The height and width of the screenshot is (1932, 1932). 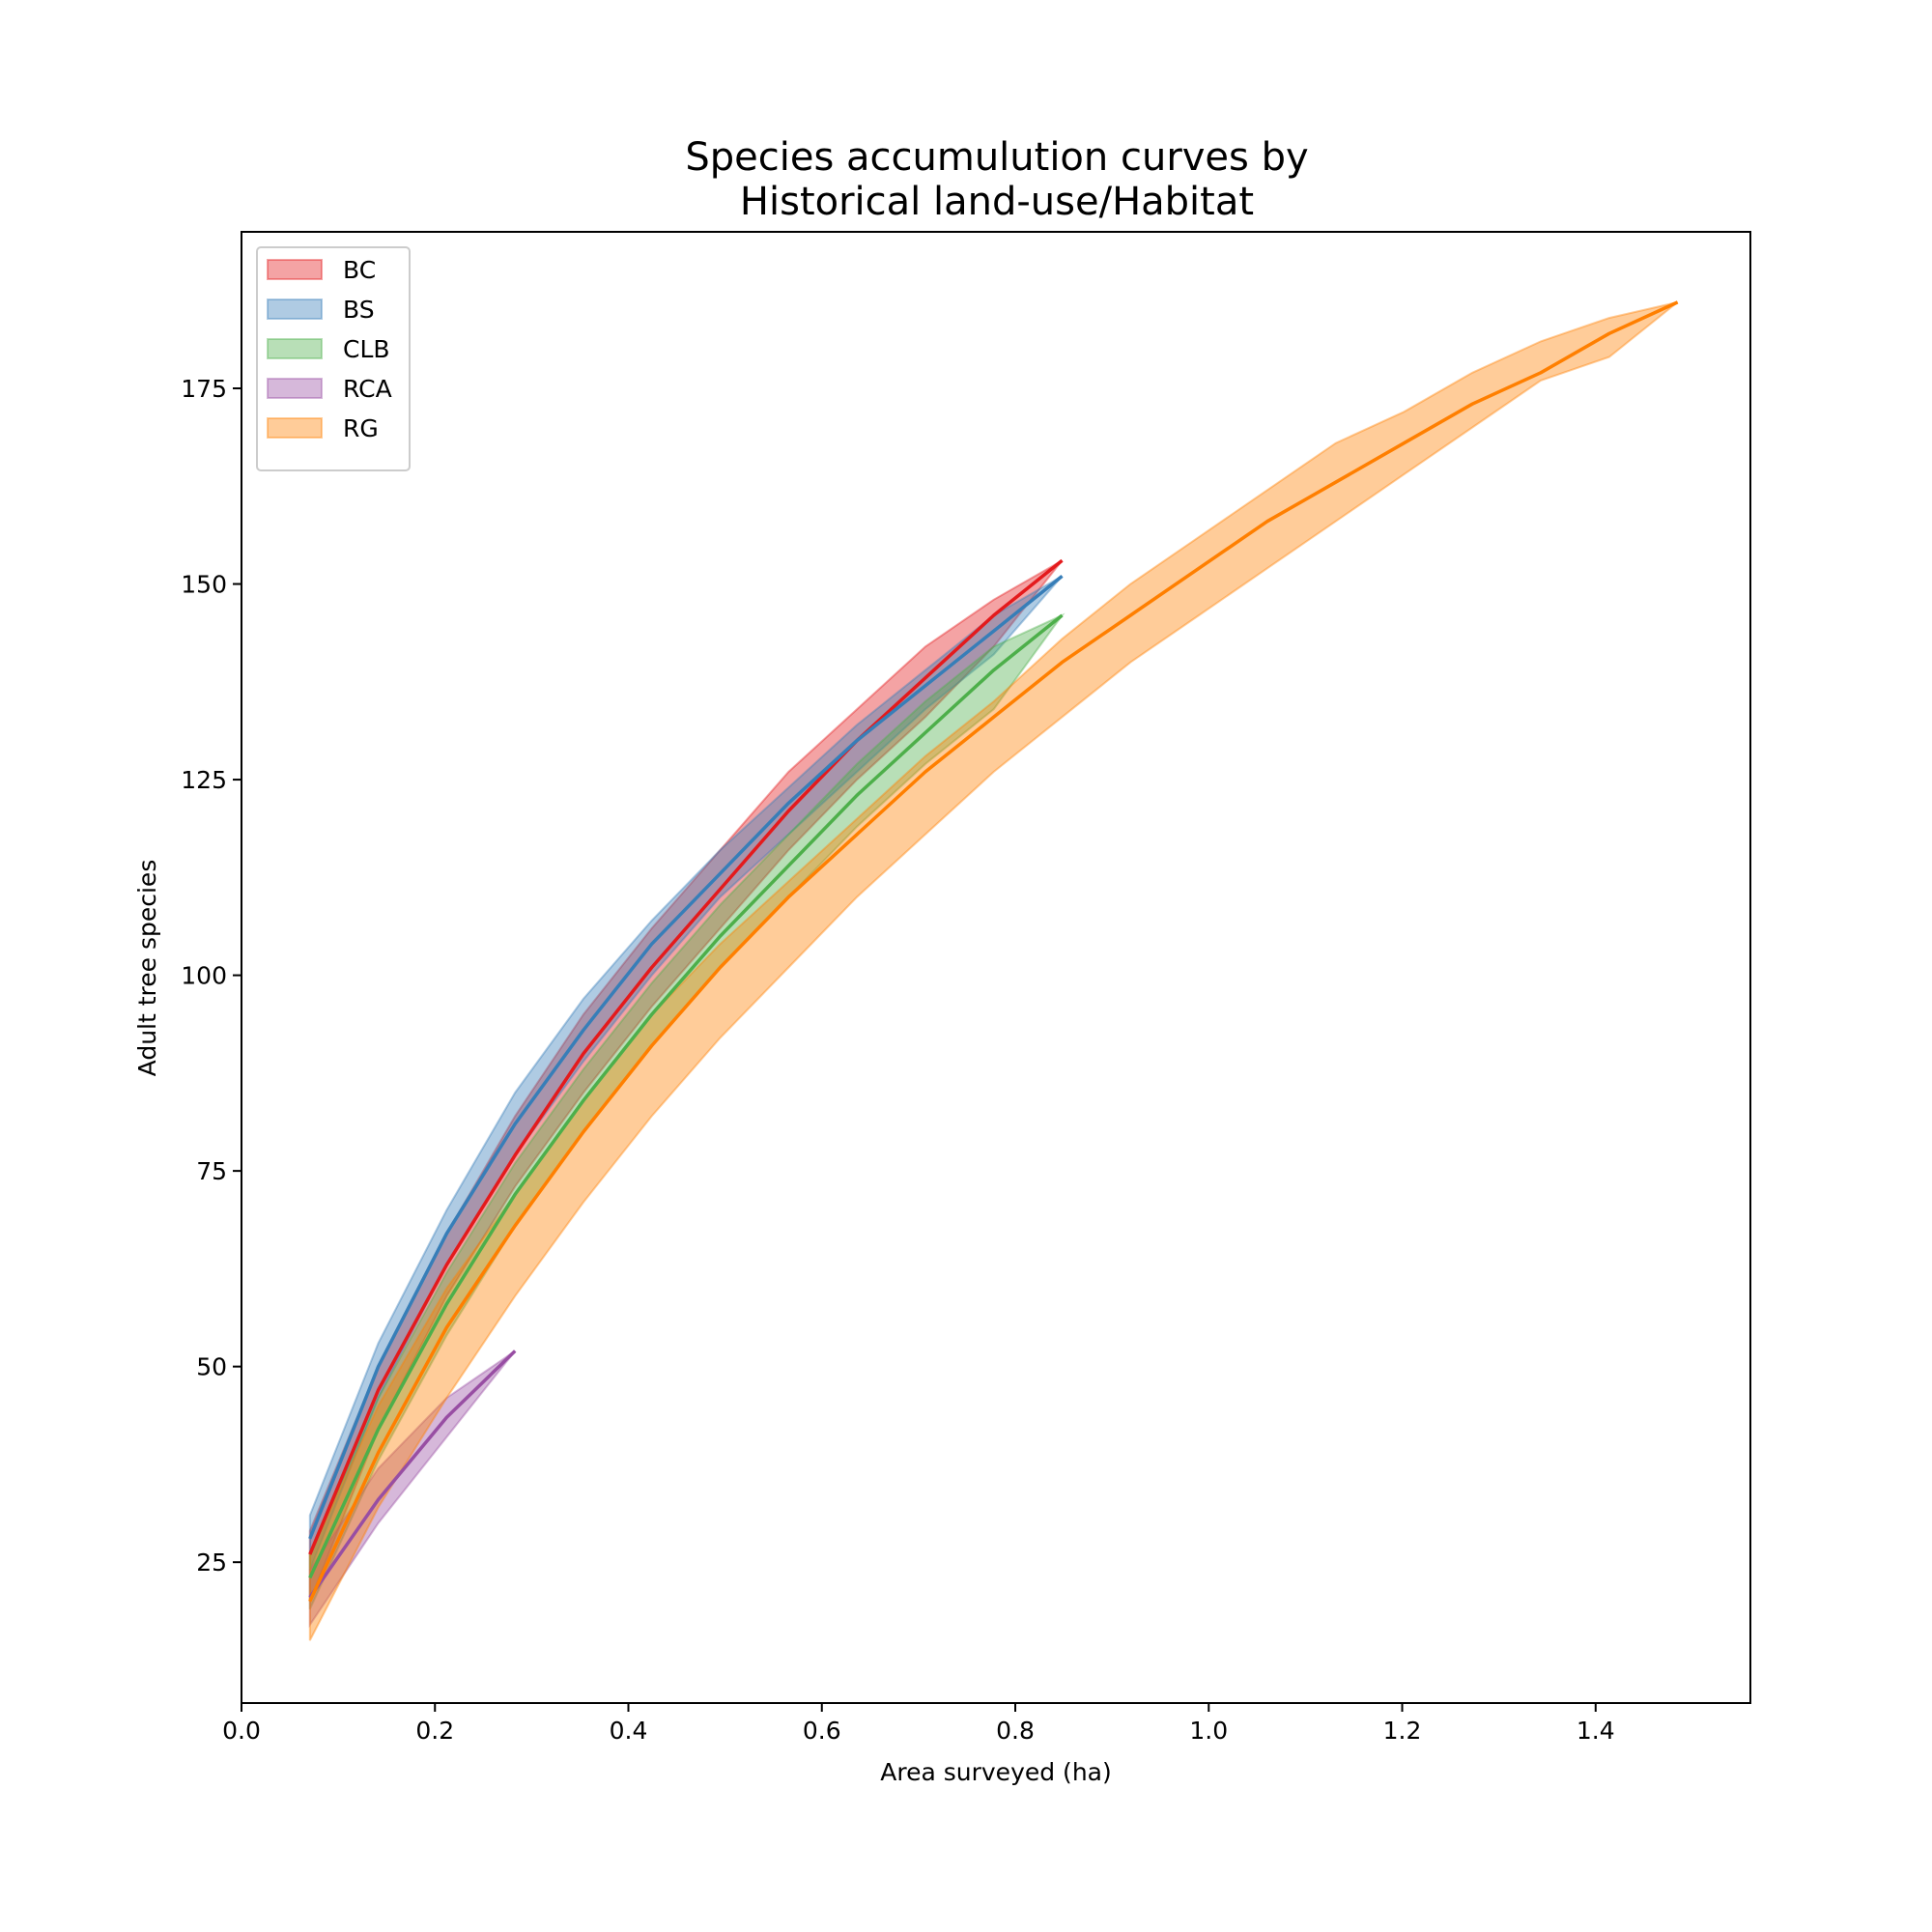 I want to click on y-tick-label: 125, so click(x=204, y=780).